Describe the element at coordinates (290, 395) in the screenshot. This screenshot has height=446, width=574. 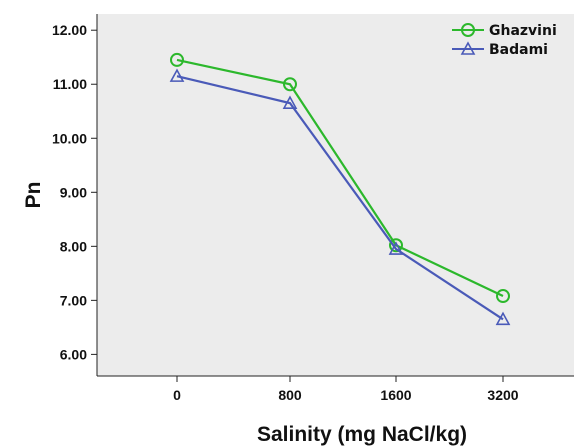
I see `x-tick-label: 800` at that location.